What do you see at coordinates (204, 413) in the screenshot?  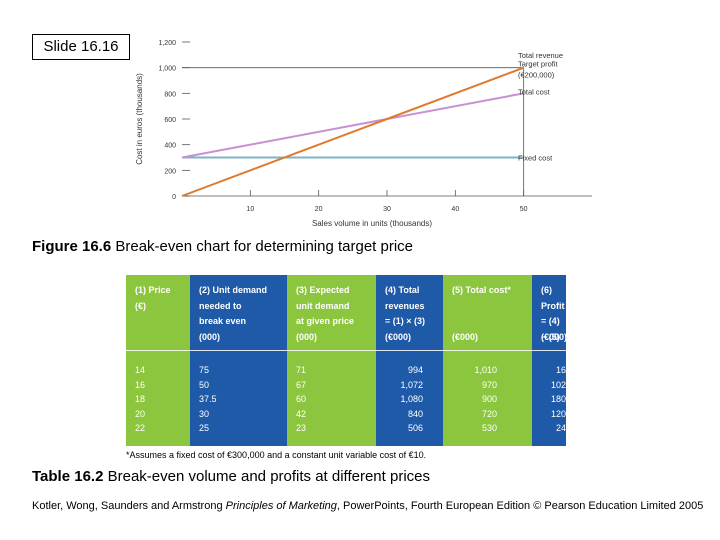 I see `table-cell: 30` at bounding box center [204, 413].